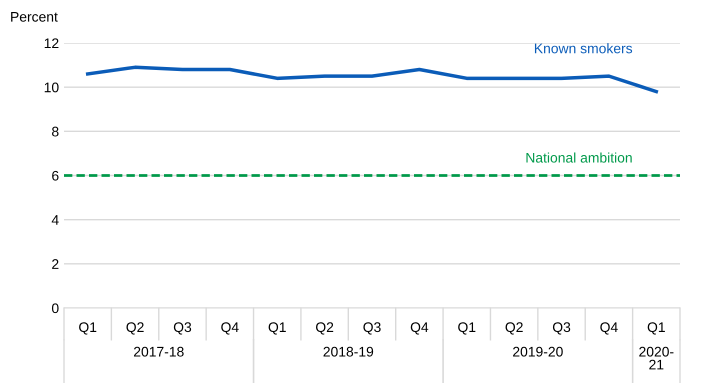  I want to click on y-tick-label: 2, so click(55, 264).